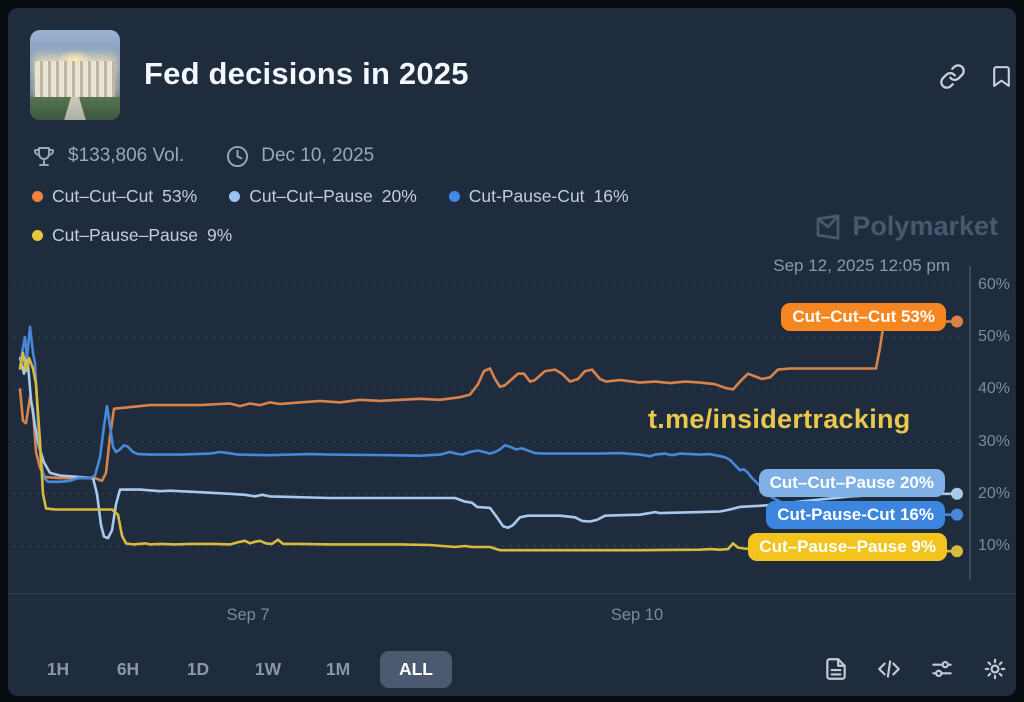 The height and width of the screenshot is (702, 1024). Describe the element at coordinates (836, 669) in the screenshot. I see `document-icon` at that location.